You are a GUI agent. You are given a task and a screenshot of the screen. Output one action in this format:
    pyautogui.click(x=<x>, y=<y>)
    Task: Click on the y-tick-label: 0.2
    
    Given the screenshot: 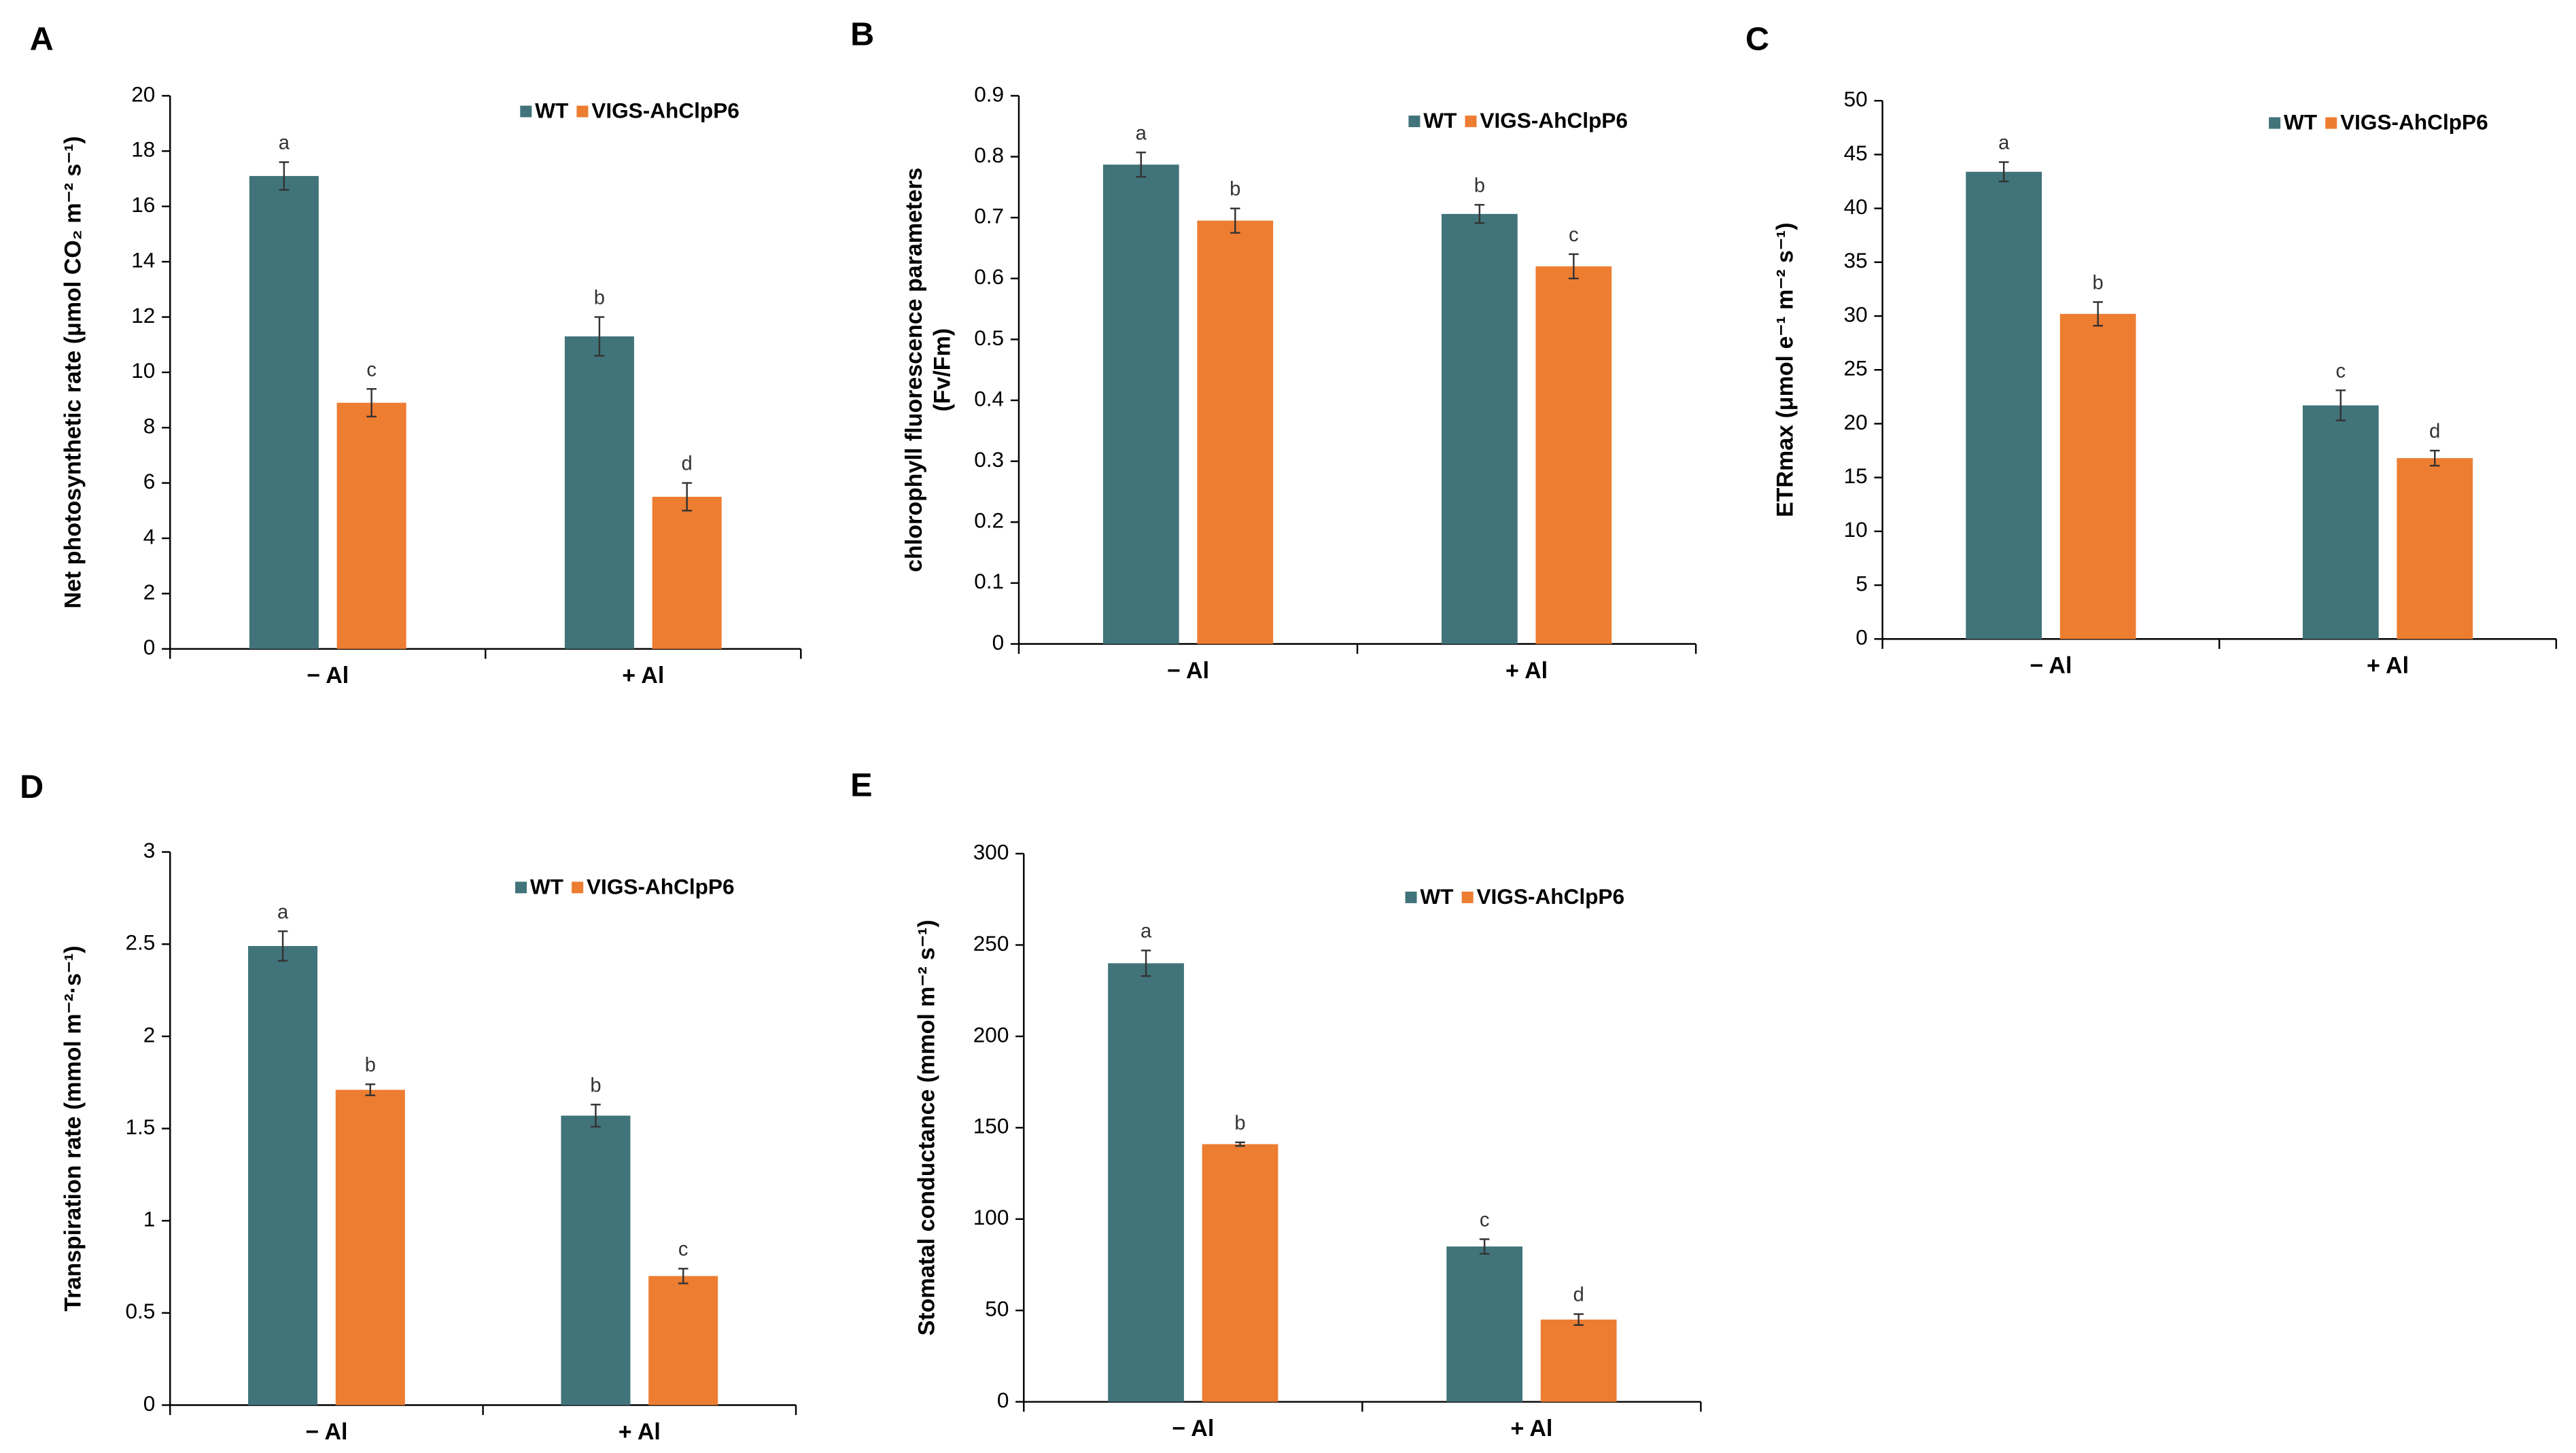 What is the action you would take?
    pyautogui.click(x=989, y=520)
    